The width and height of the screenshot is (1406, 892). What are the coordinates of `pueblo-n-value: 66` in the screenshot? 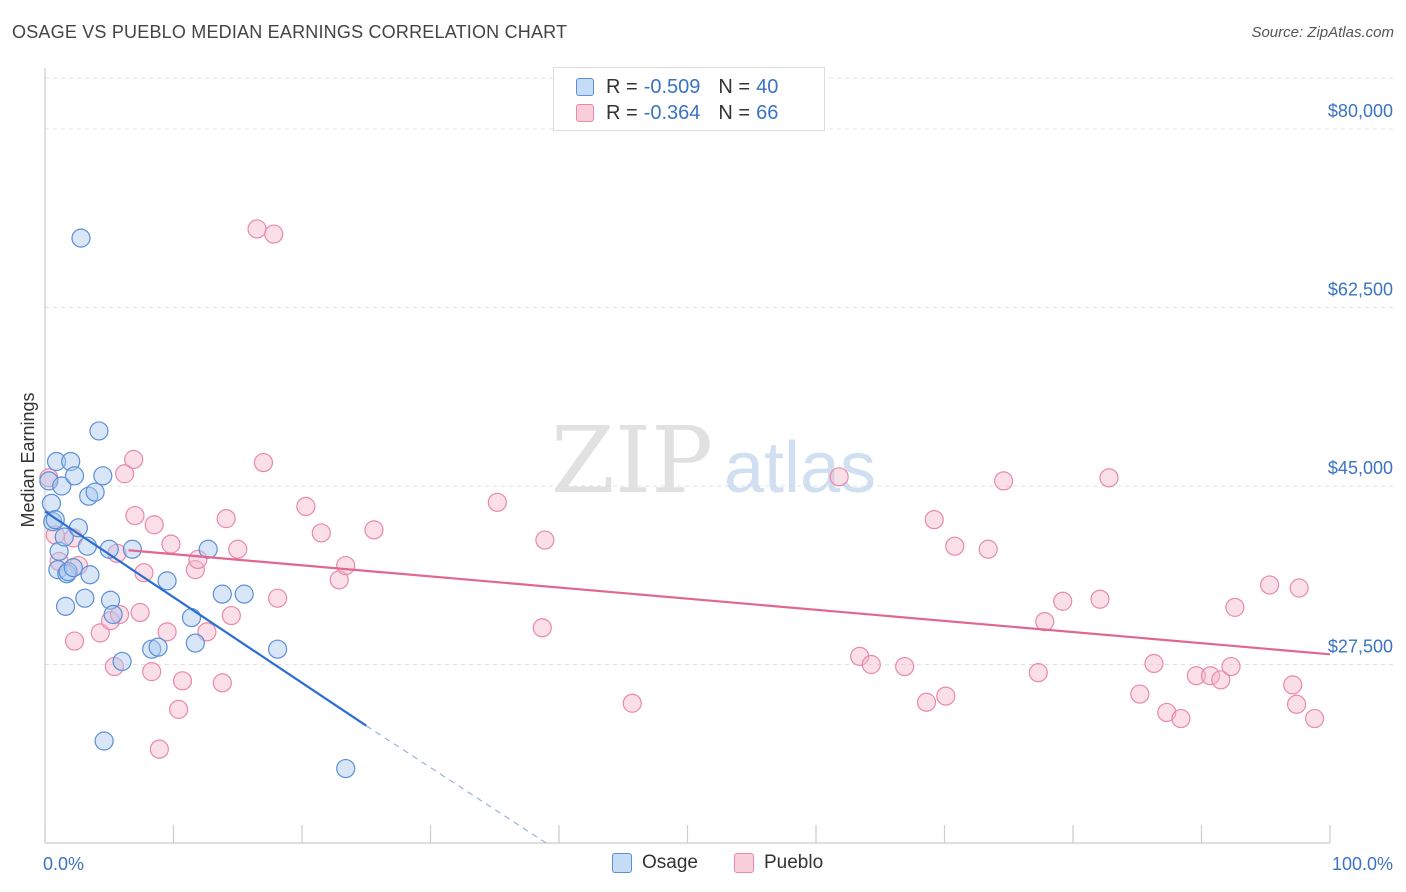 It's located at (767, 112).